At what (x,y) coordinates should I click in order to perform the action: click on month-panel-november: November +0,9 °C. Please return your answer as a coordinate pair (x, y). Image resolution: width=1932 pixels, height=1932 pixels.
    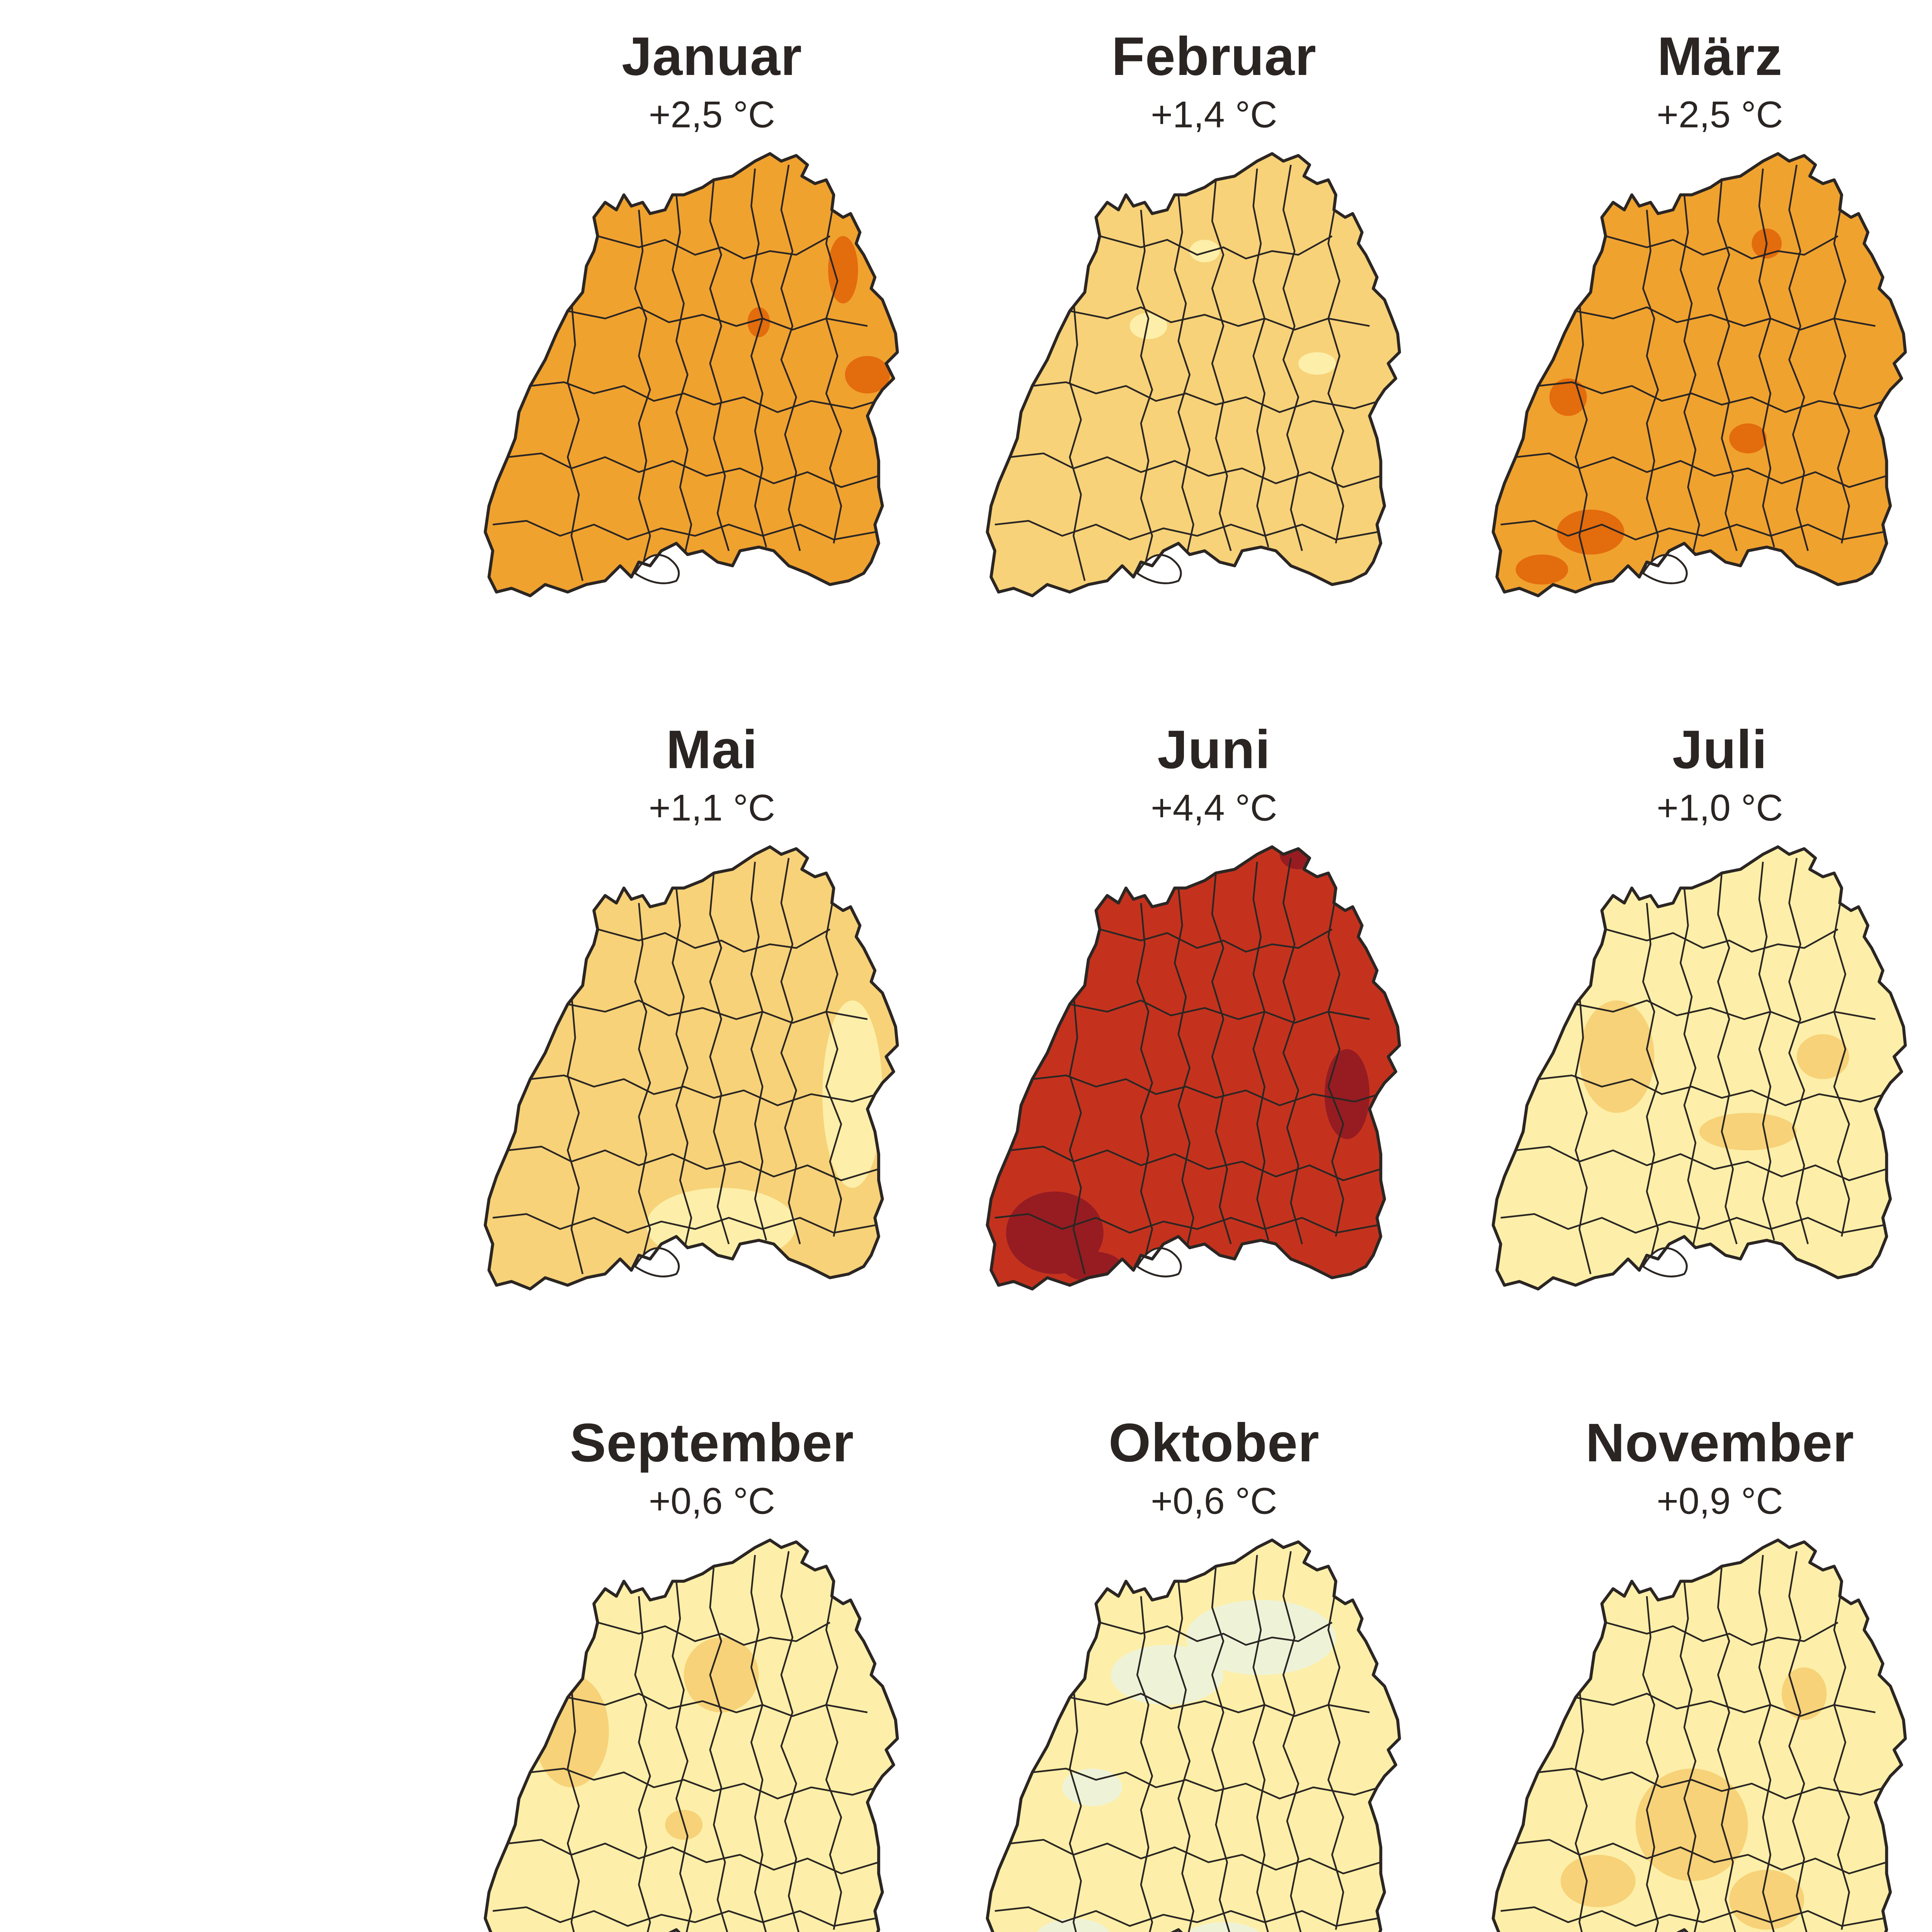
    Looking at the image, I should click on (1700, 1672).